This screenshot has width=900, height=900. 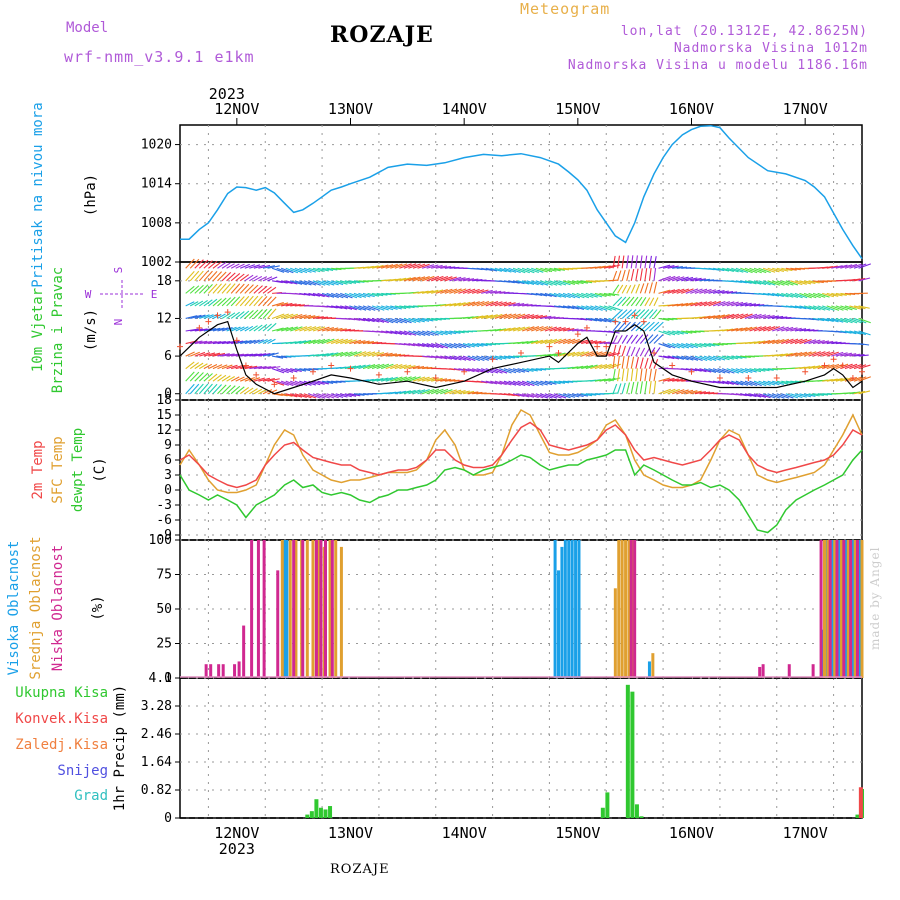 I want to click on precip-total-bar, so click(x=607, y=805).